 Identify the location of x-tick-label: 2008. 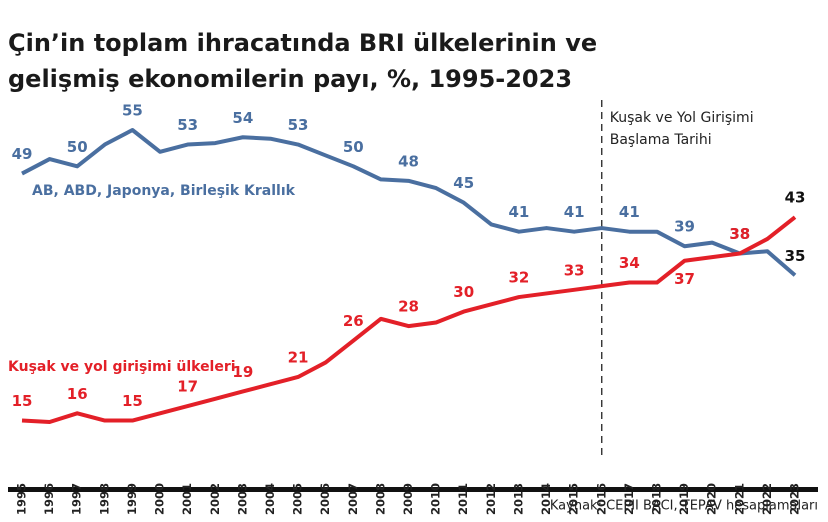
(380, 499).